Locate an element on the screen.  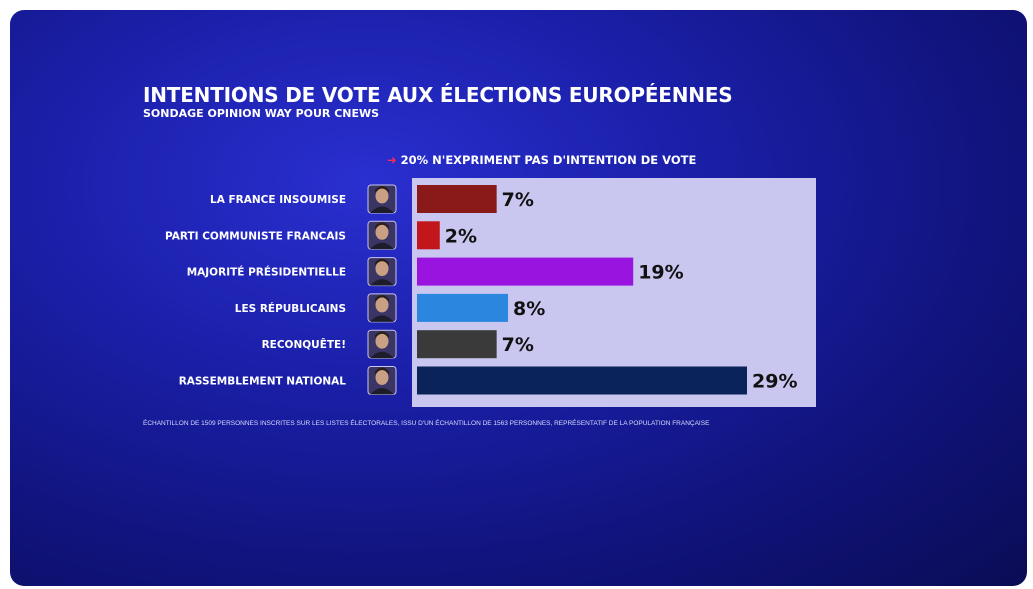
chart-subtitle: SONDAGE OPINION WAY POUR CNEWS is located at coordinates (261, 113).